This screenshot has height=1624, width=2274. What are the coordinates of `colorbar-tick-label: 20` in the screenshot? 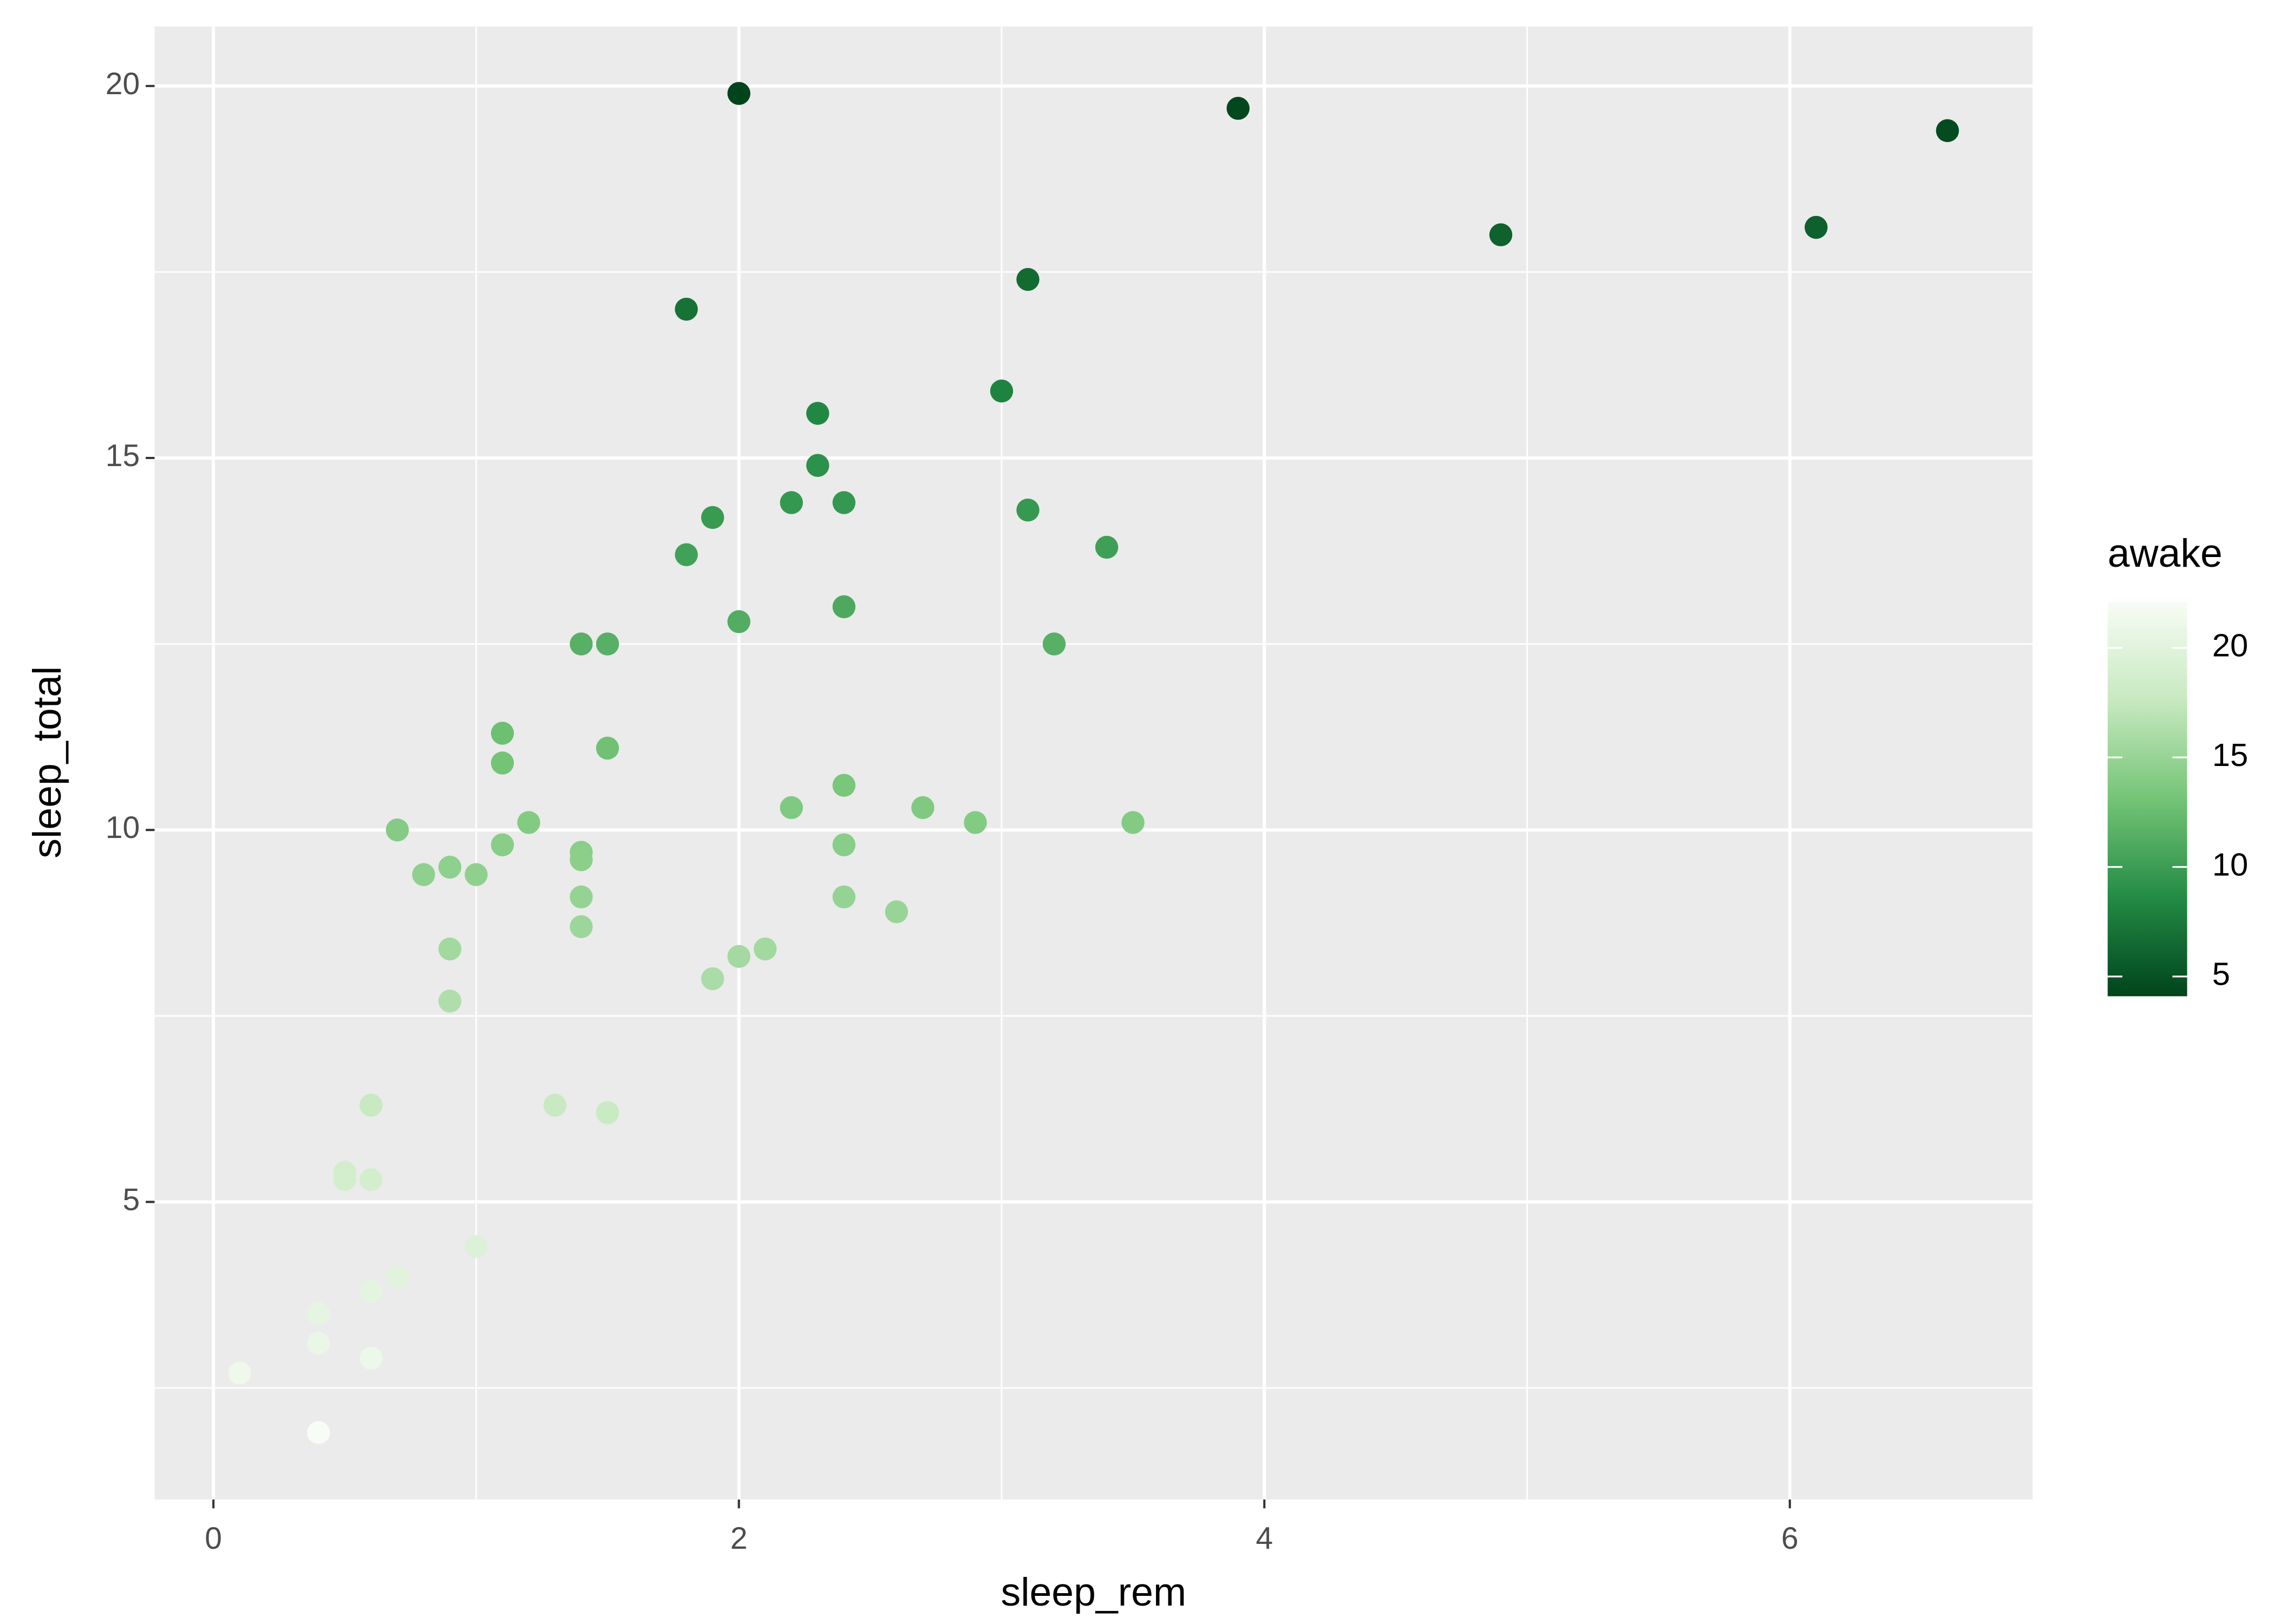 It's located at (2231, 645).